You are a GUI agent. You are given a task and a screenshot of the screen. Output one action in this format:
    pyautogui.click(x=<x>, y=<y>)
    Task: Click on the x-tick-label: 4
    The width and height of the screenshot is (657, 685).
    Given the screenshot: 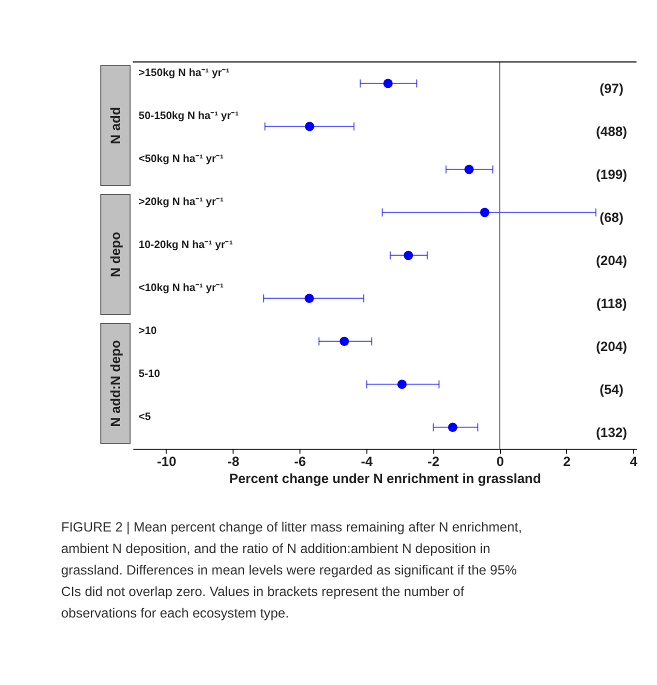 What is the action you would take?
    pyautogui.click(x=634, y=462)
    